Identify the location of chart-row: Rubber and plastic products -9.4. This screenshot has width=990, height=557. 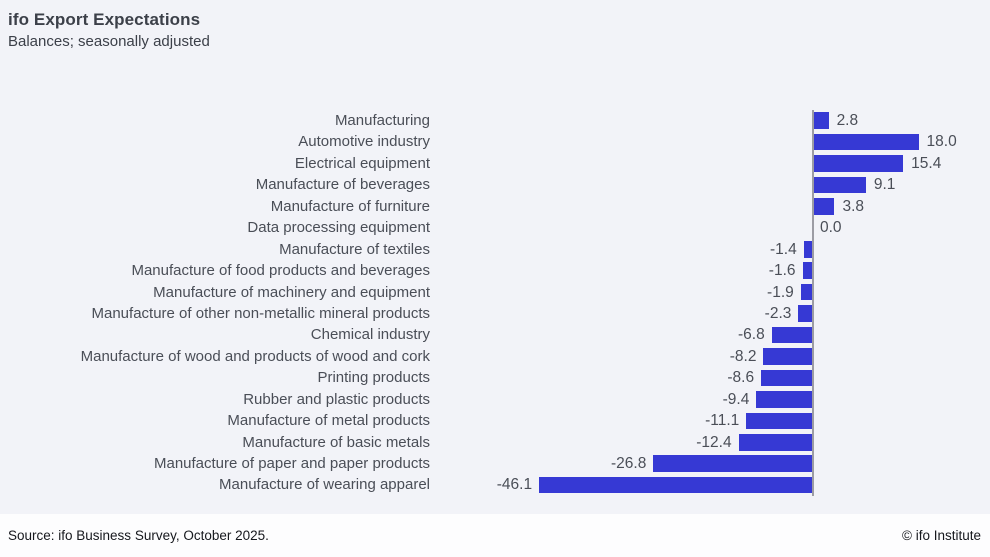
(495, 399).